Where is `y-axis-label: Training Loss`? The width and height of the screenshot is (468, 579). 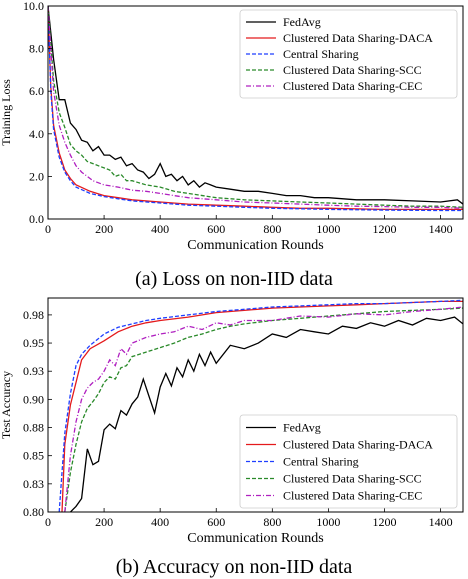 y-axis-label: Training Loss is located at coordinates (6, 112).